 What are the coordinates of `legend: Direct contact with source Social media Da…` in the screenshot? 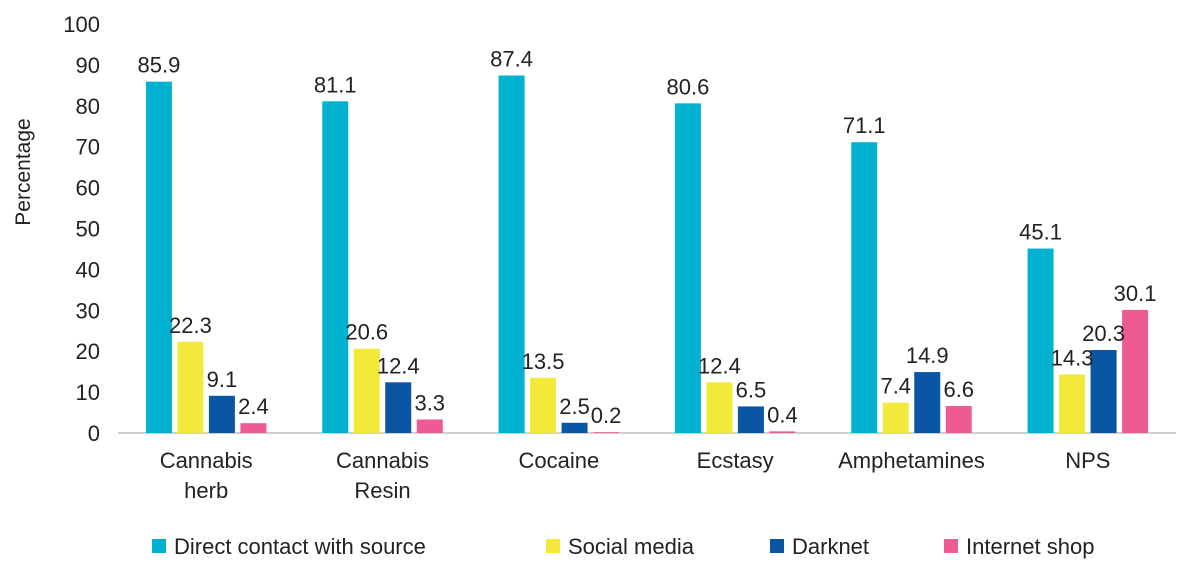 It's located at (623, 546).